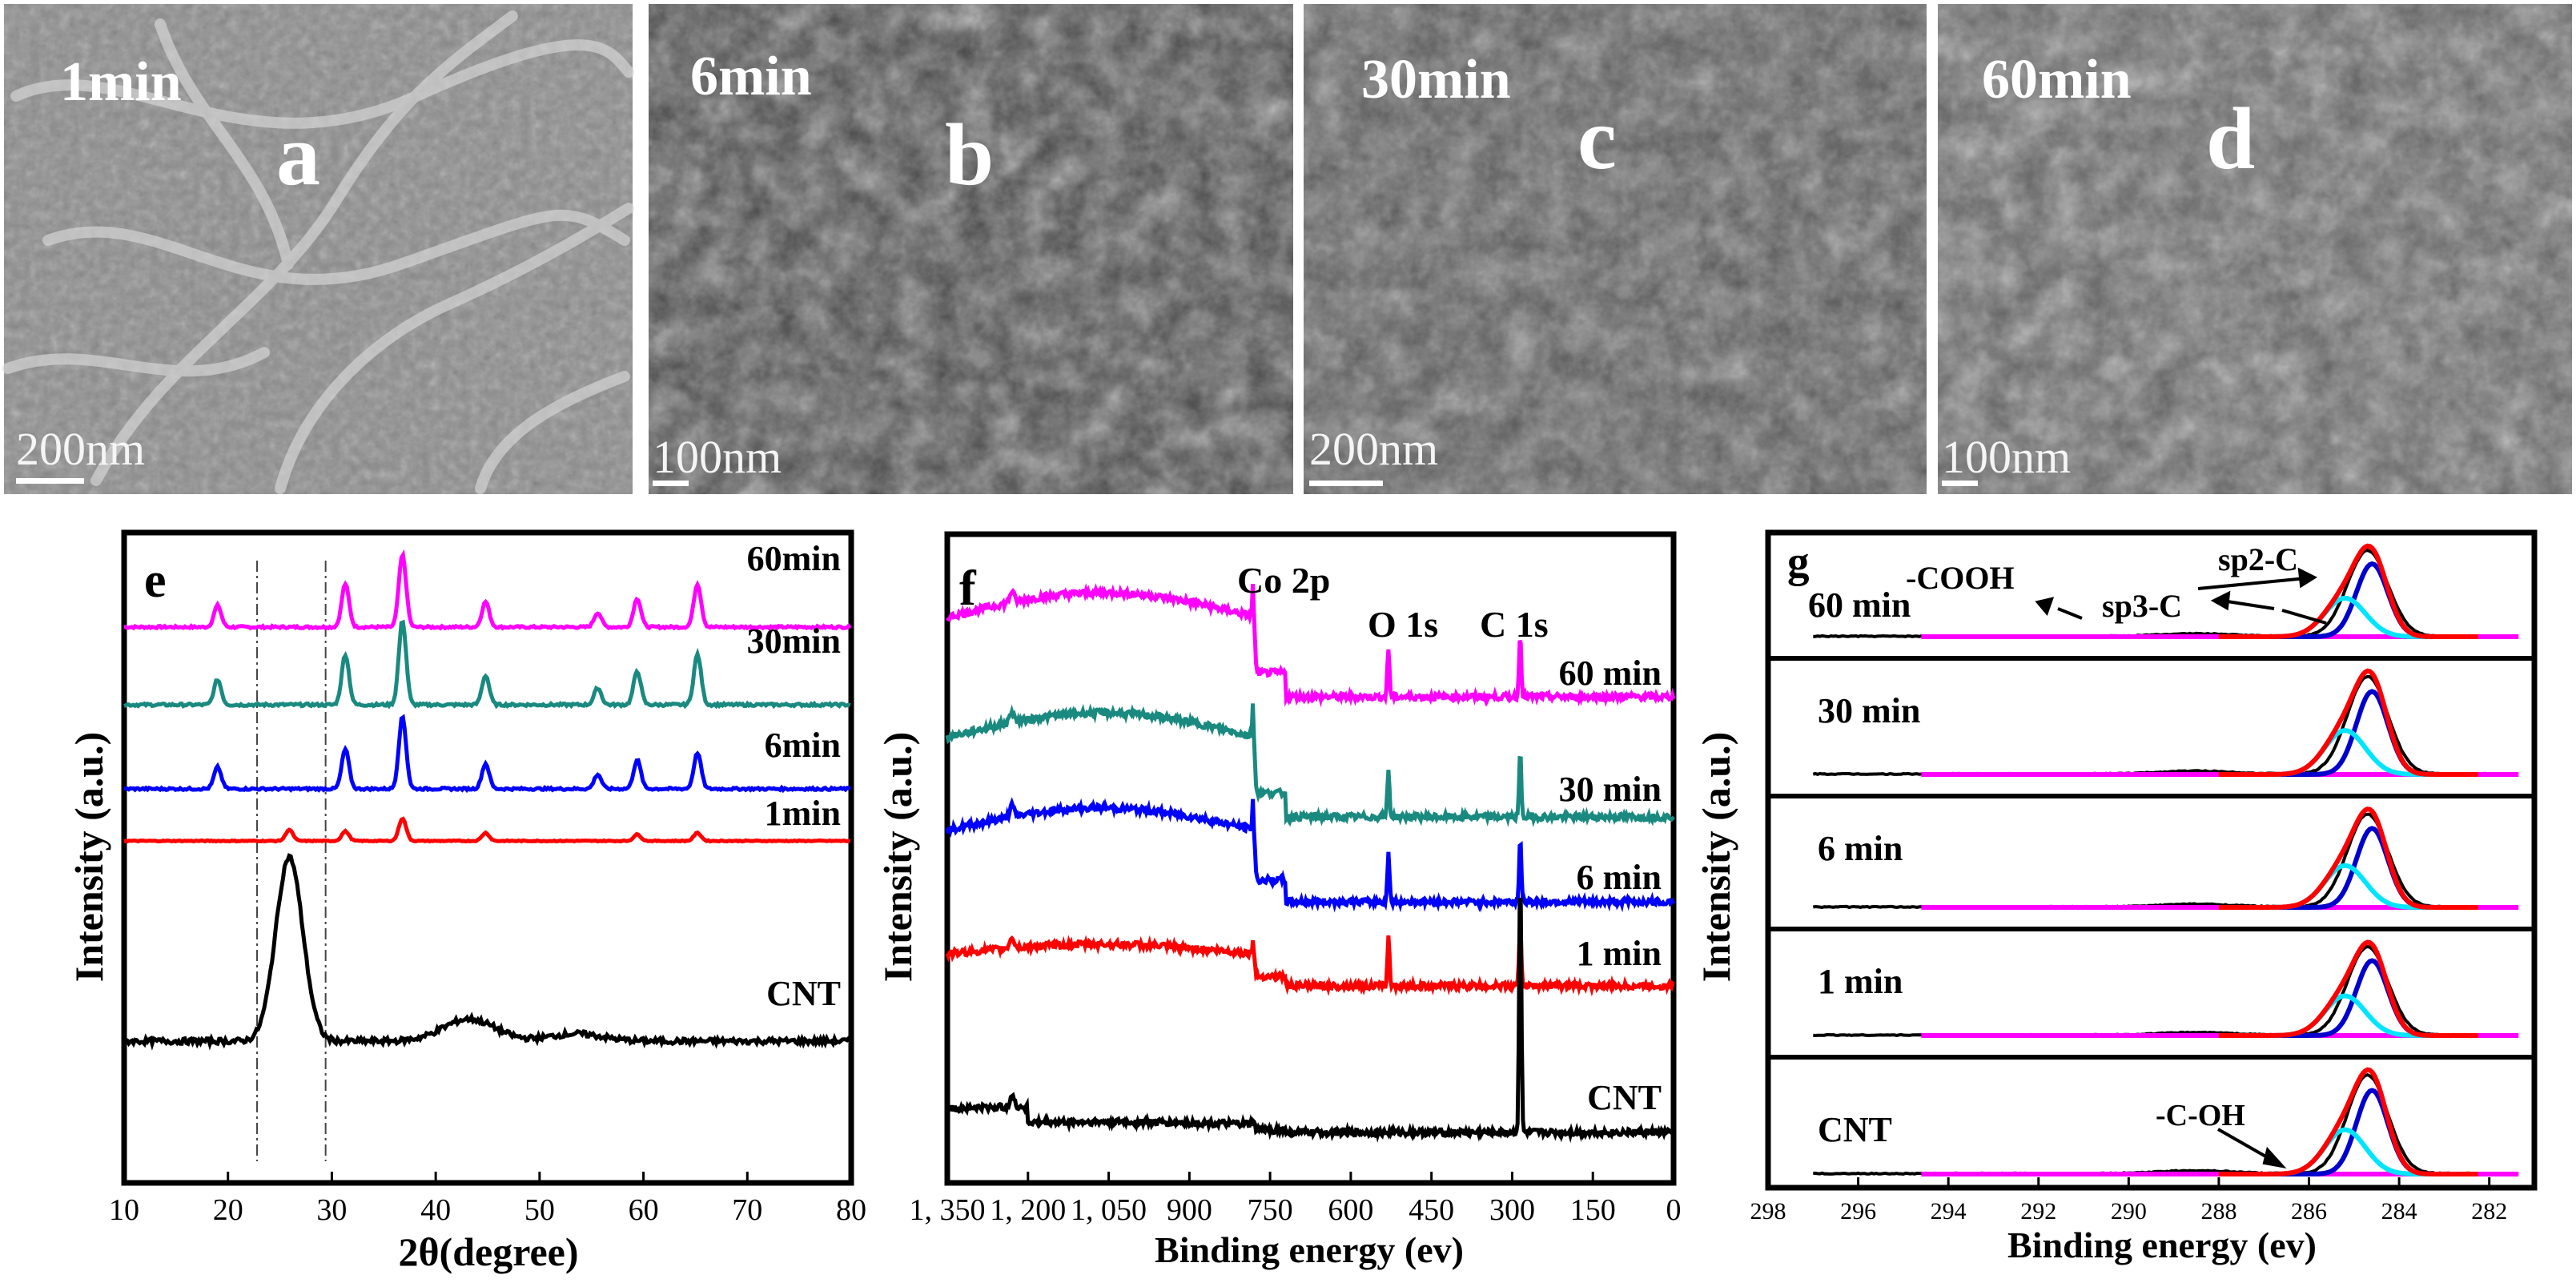 This screenshot has width=2576, height=1283. I want to click on series-label: 6 min, so click(1619, 877).